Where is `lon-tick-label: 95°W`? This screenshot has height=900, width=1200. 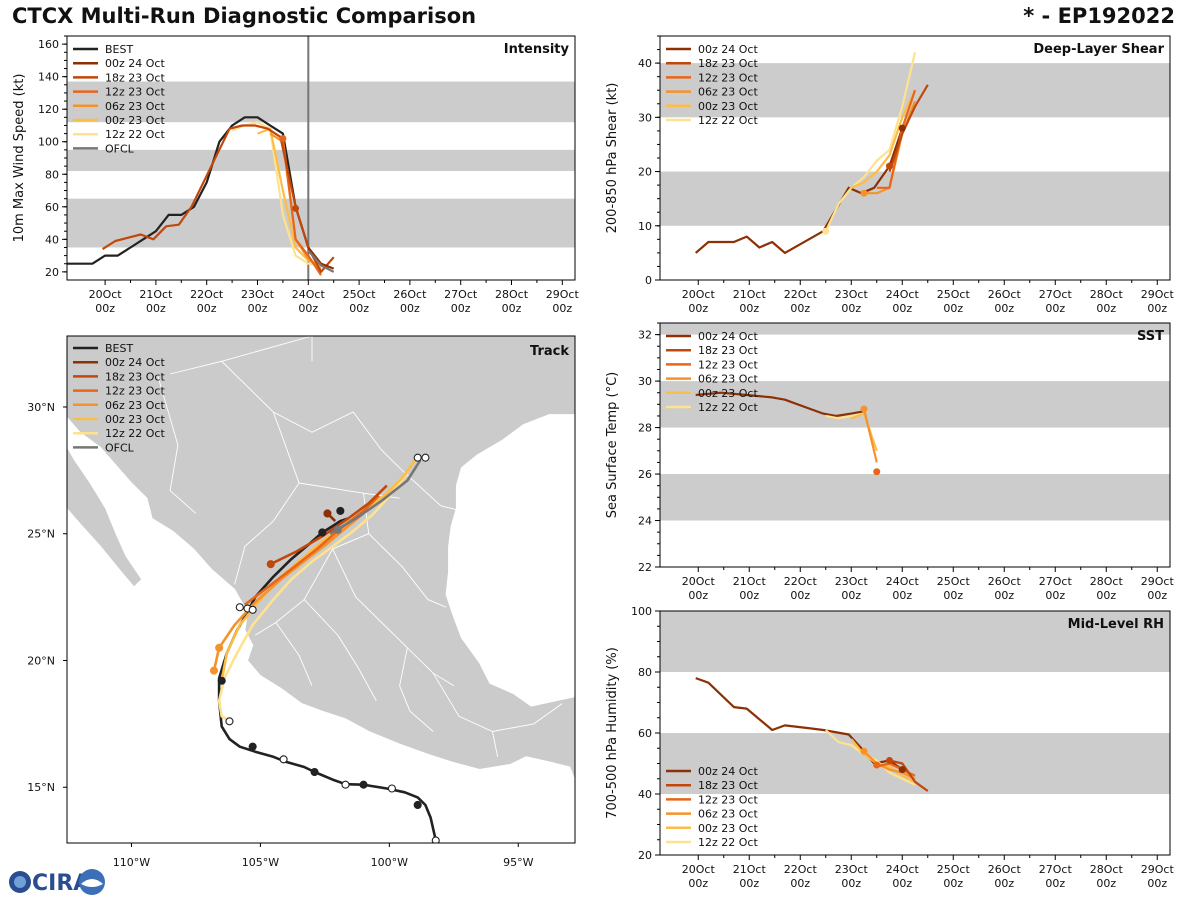
lon-tick-label: 95°W is located at coordinates (518, 862).